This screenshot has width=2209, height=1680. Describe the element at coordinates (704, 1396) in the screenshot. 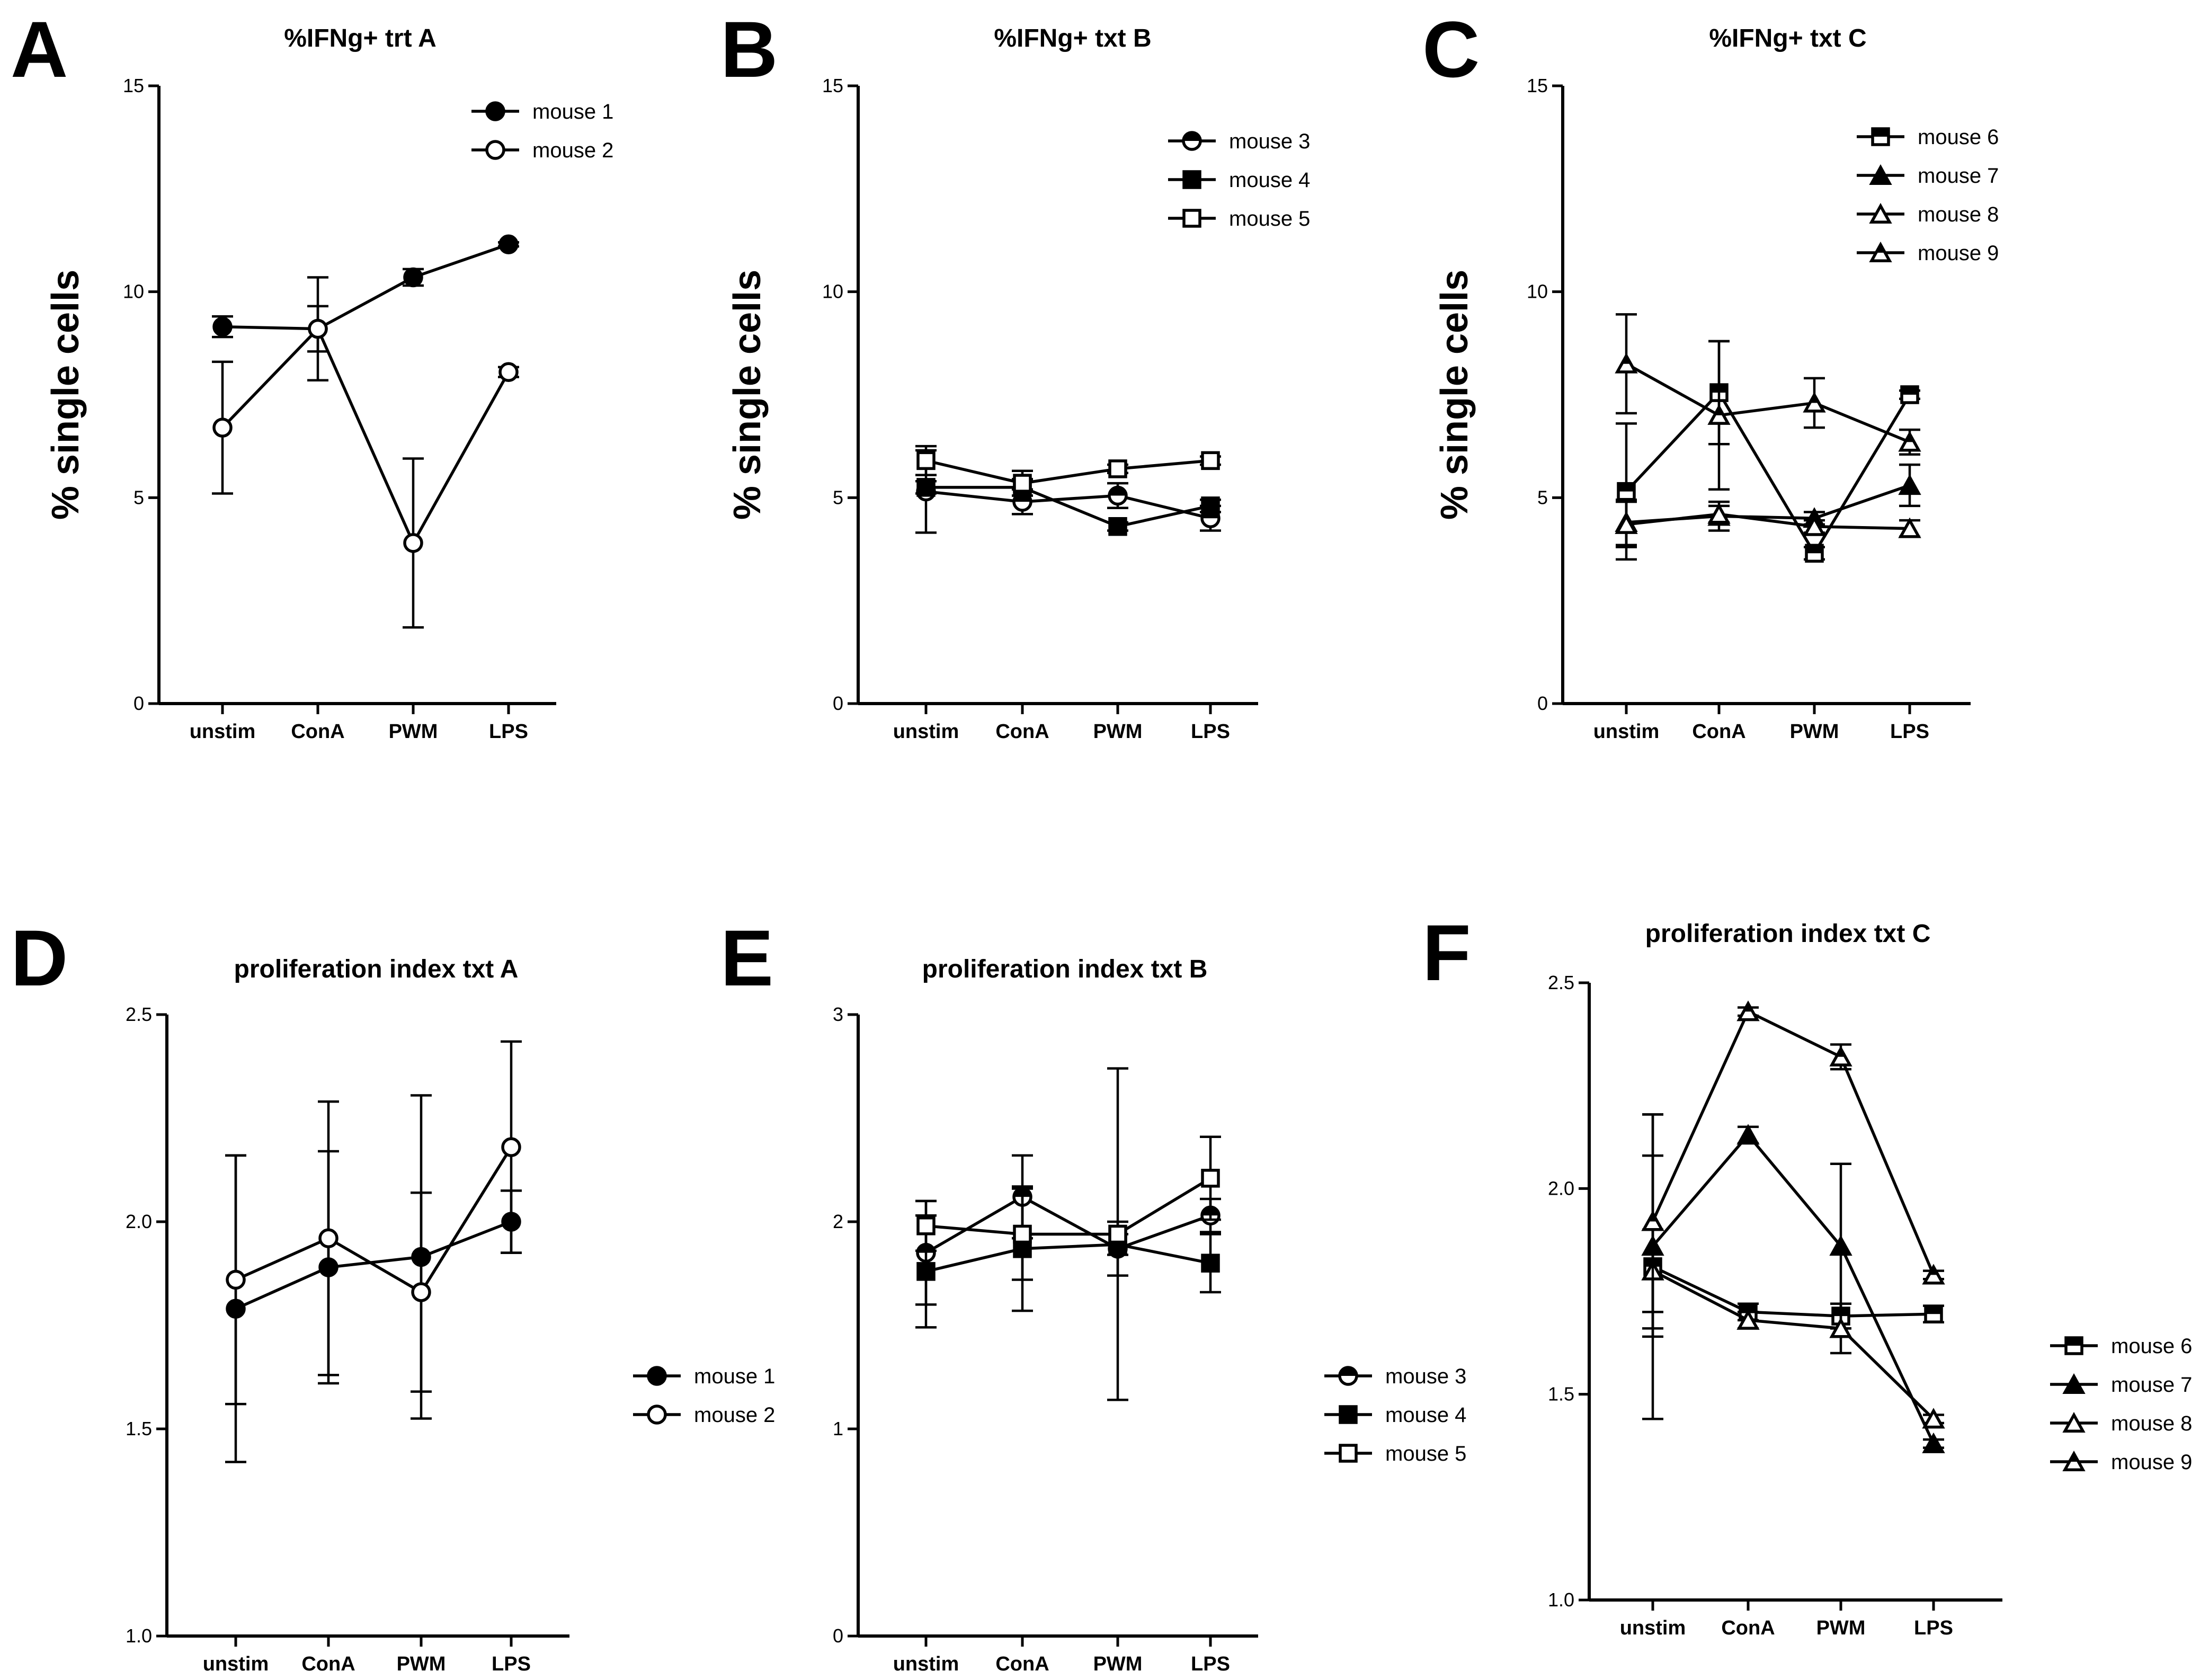

I see `legend: mouse 1 mouse 2` at that location.